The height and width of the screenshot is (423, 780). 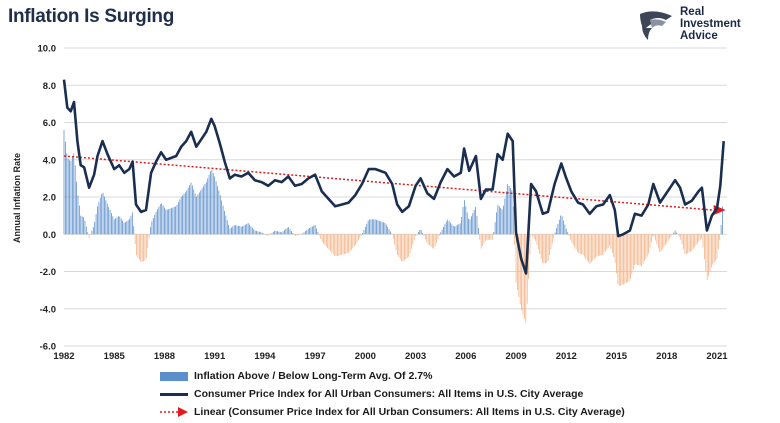 What do you see at coordinates (710, 24) in the screenshot?
I see `brand-logo-text: Real Investment Advice` at bounding box center [710, 24].